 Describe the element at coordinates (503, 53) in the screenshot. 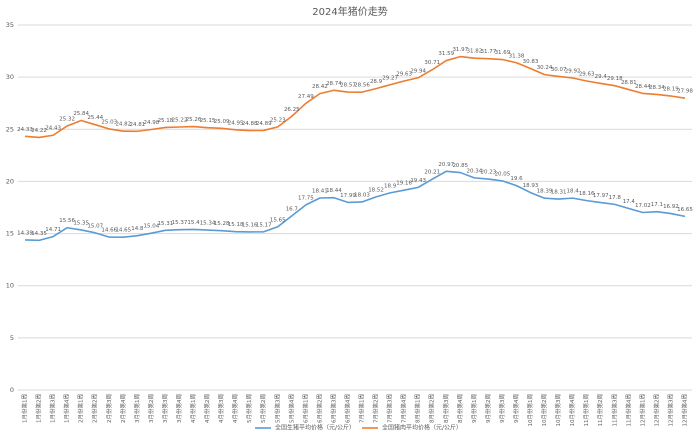

I see `data-label: 31.69` at that location.